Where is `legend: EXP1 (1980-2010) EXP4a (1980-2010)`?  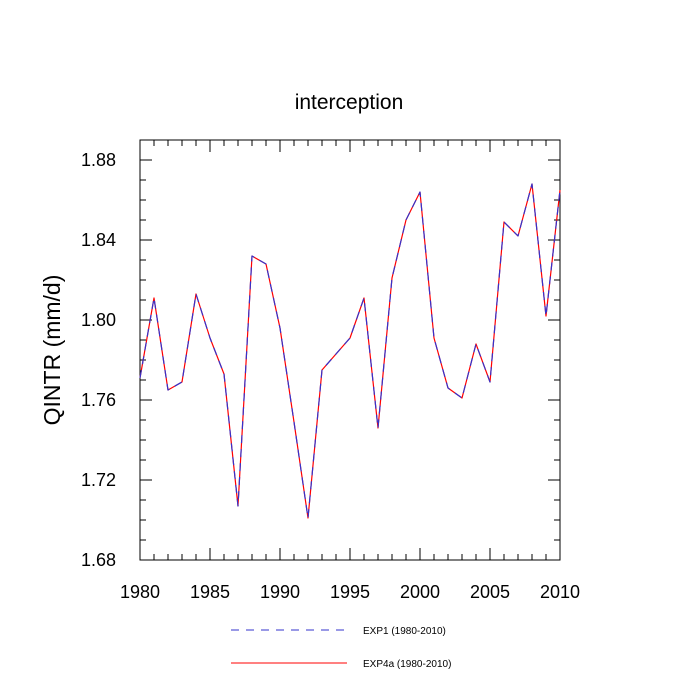
legend: EXP1 (1980-2010) EXP4a (1980-2010) is located at coordinates (341, 648).